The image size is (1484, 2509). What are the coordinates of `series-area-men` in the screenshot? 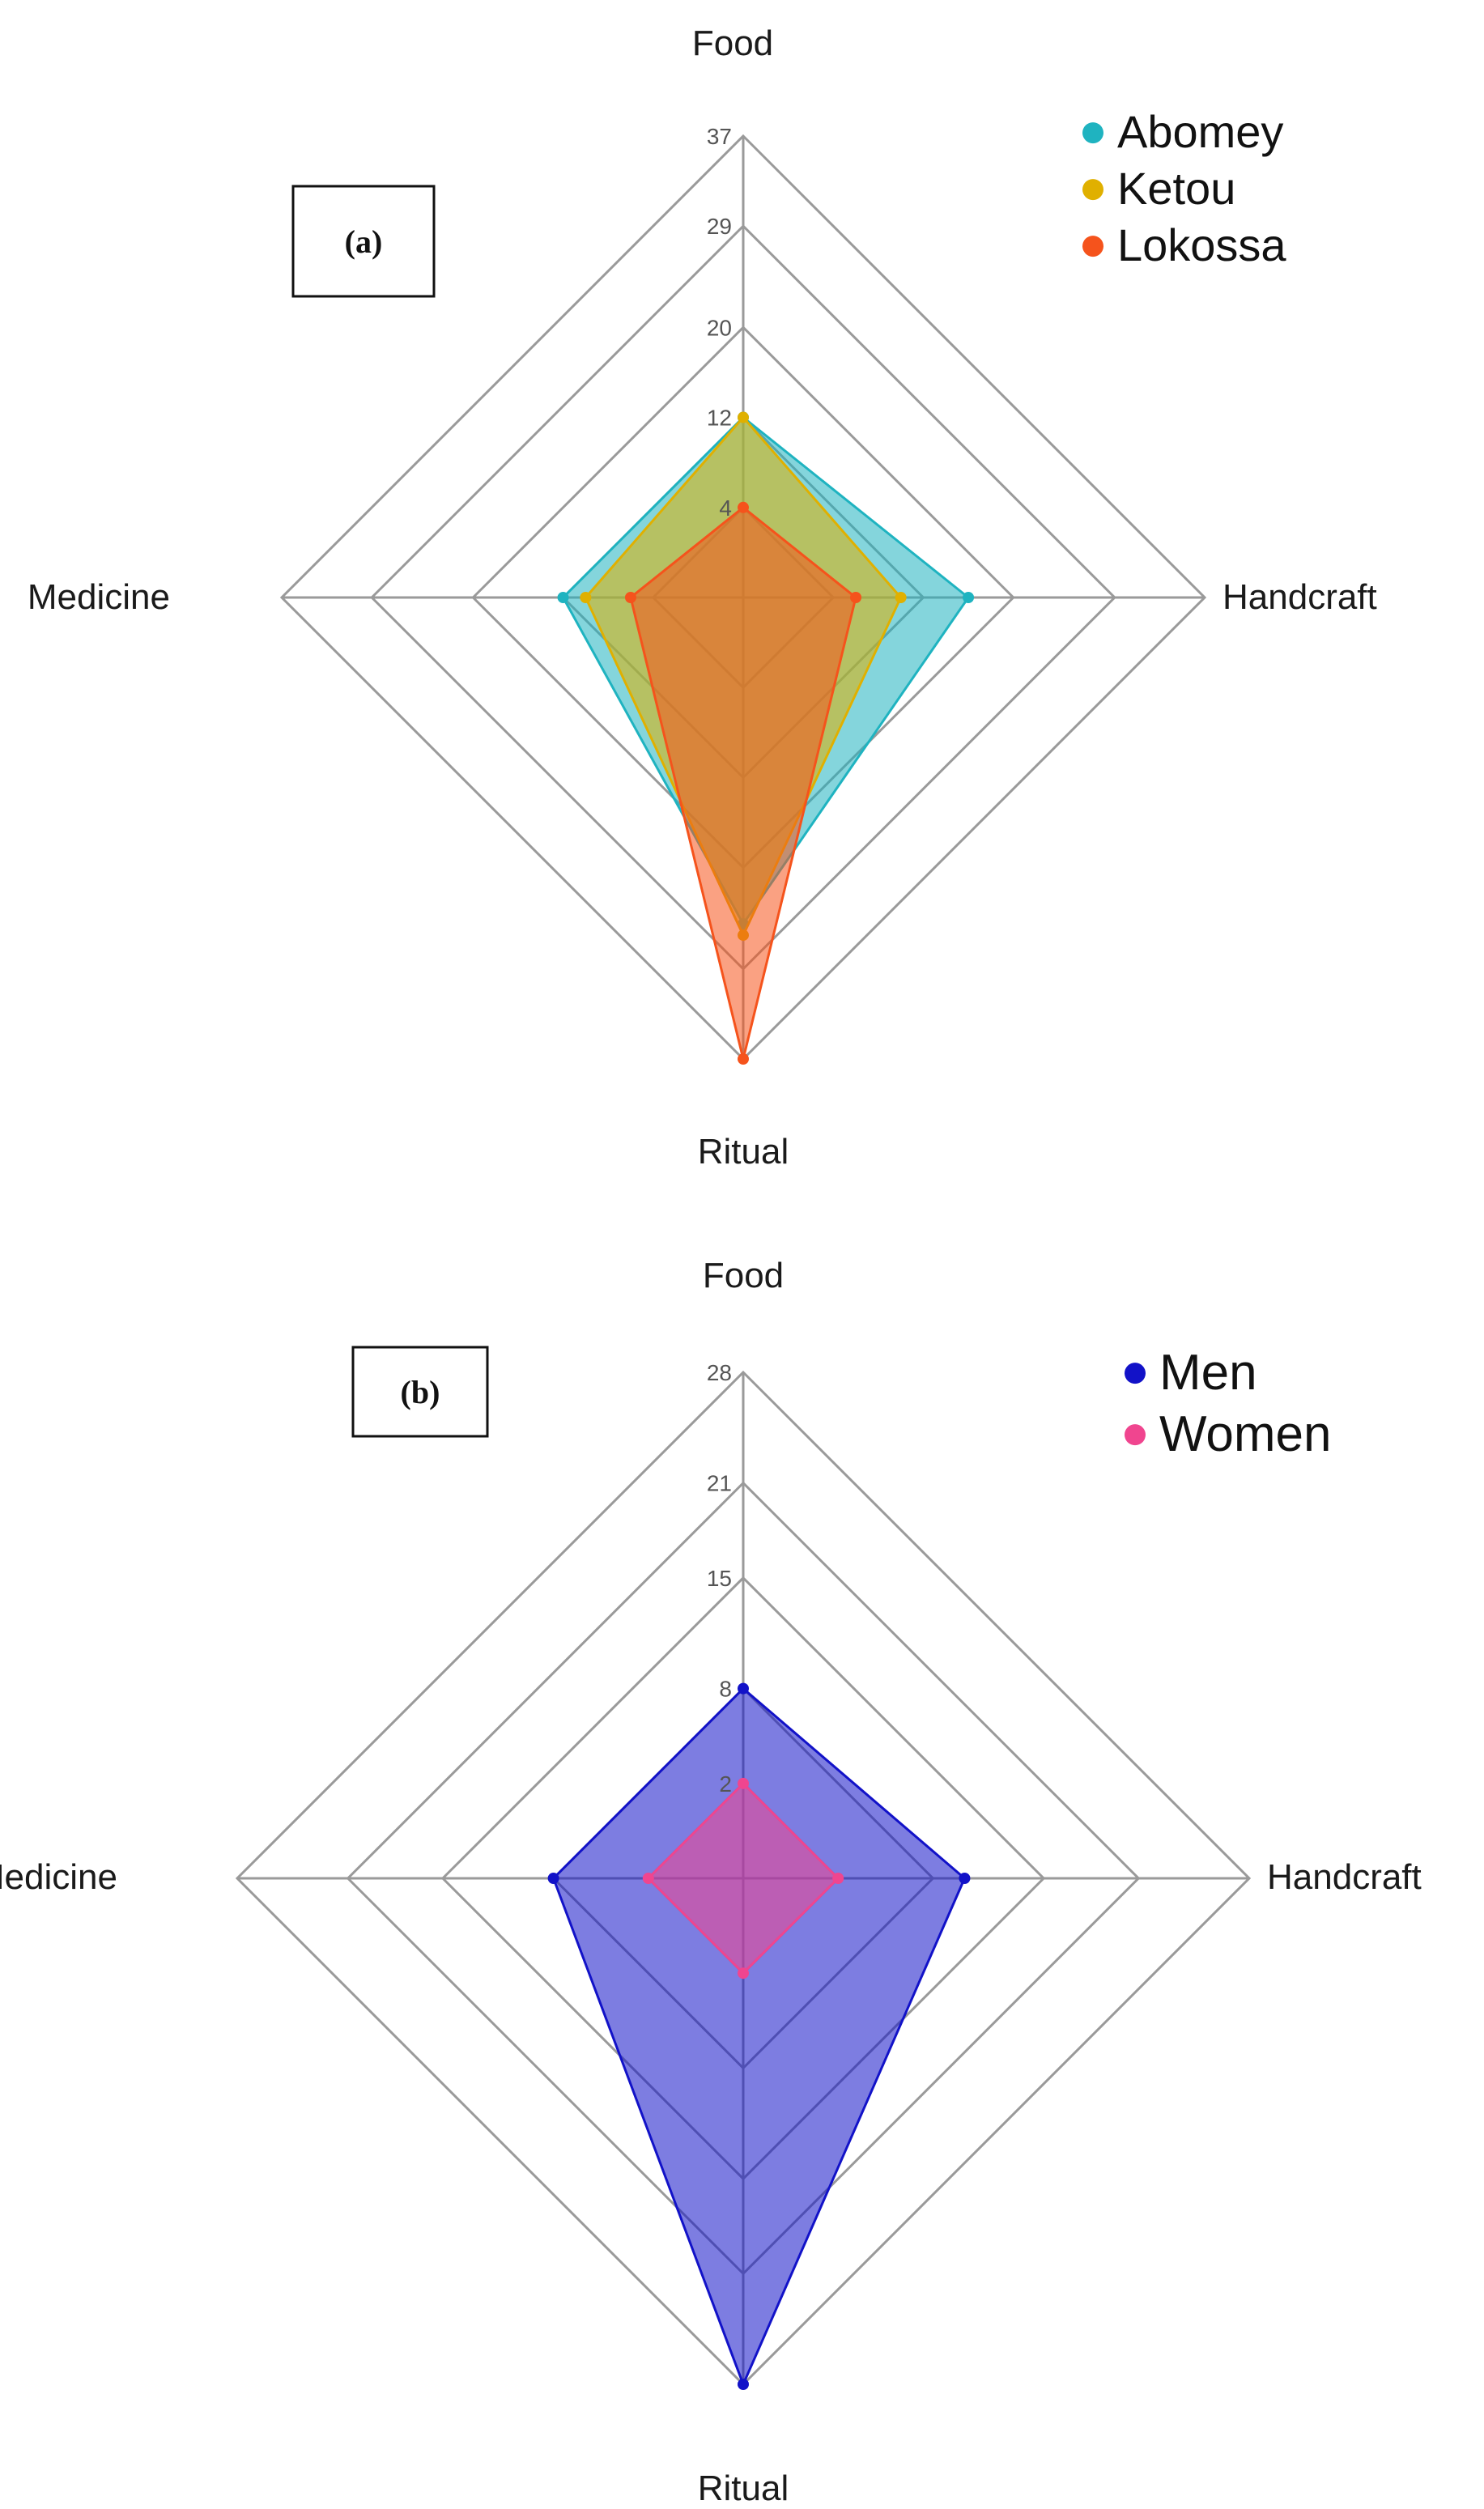 It's located at (759, 2037).